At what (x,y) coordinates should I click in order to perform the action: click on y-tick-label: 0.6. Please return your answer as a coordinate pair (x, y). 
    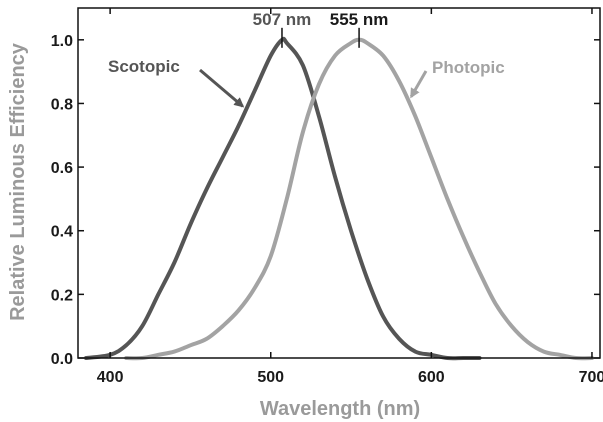
    Looking at the image, I should click on (62, 168).